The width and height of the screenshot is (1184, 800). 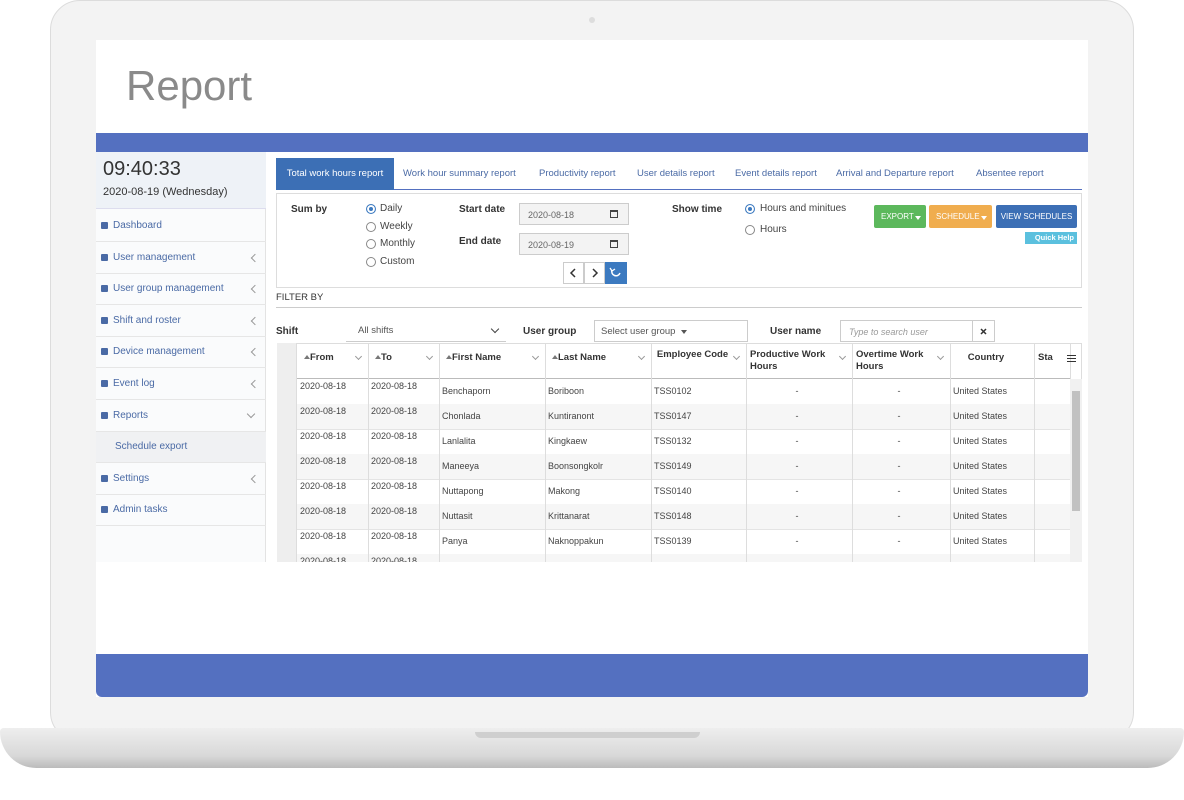 What do you see at coordinates (776, 173) in the screenshot?
I see `tab: Event details report` at bounding box center [776, 173].